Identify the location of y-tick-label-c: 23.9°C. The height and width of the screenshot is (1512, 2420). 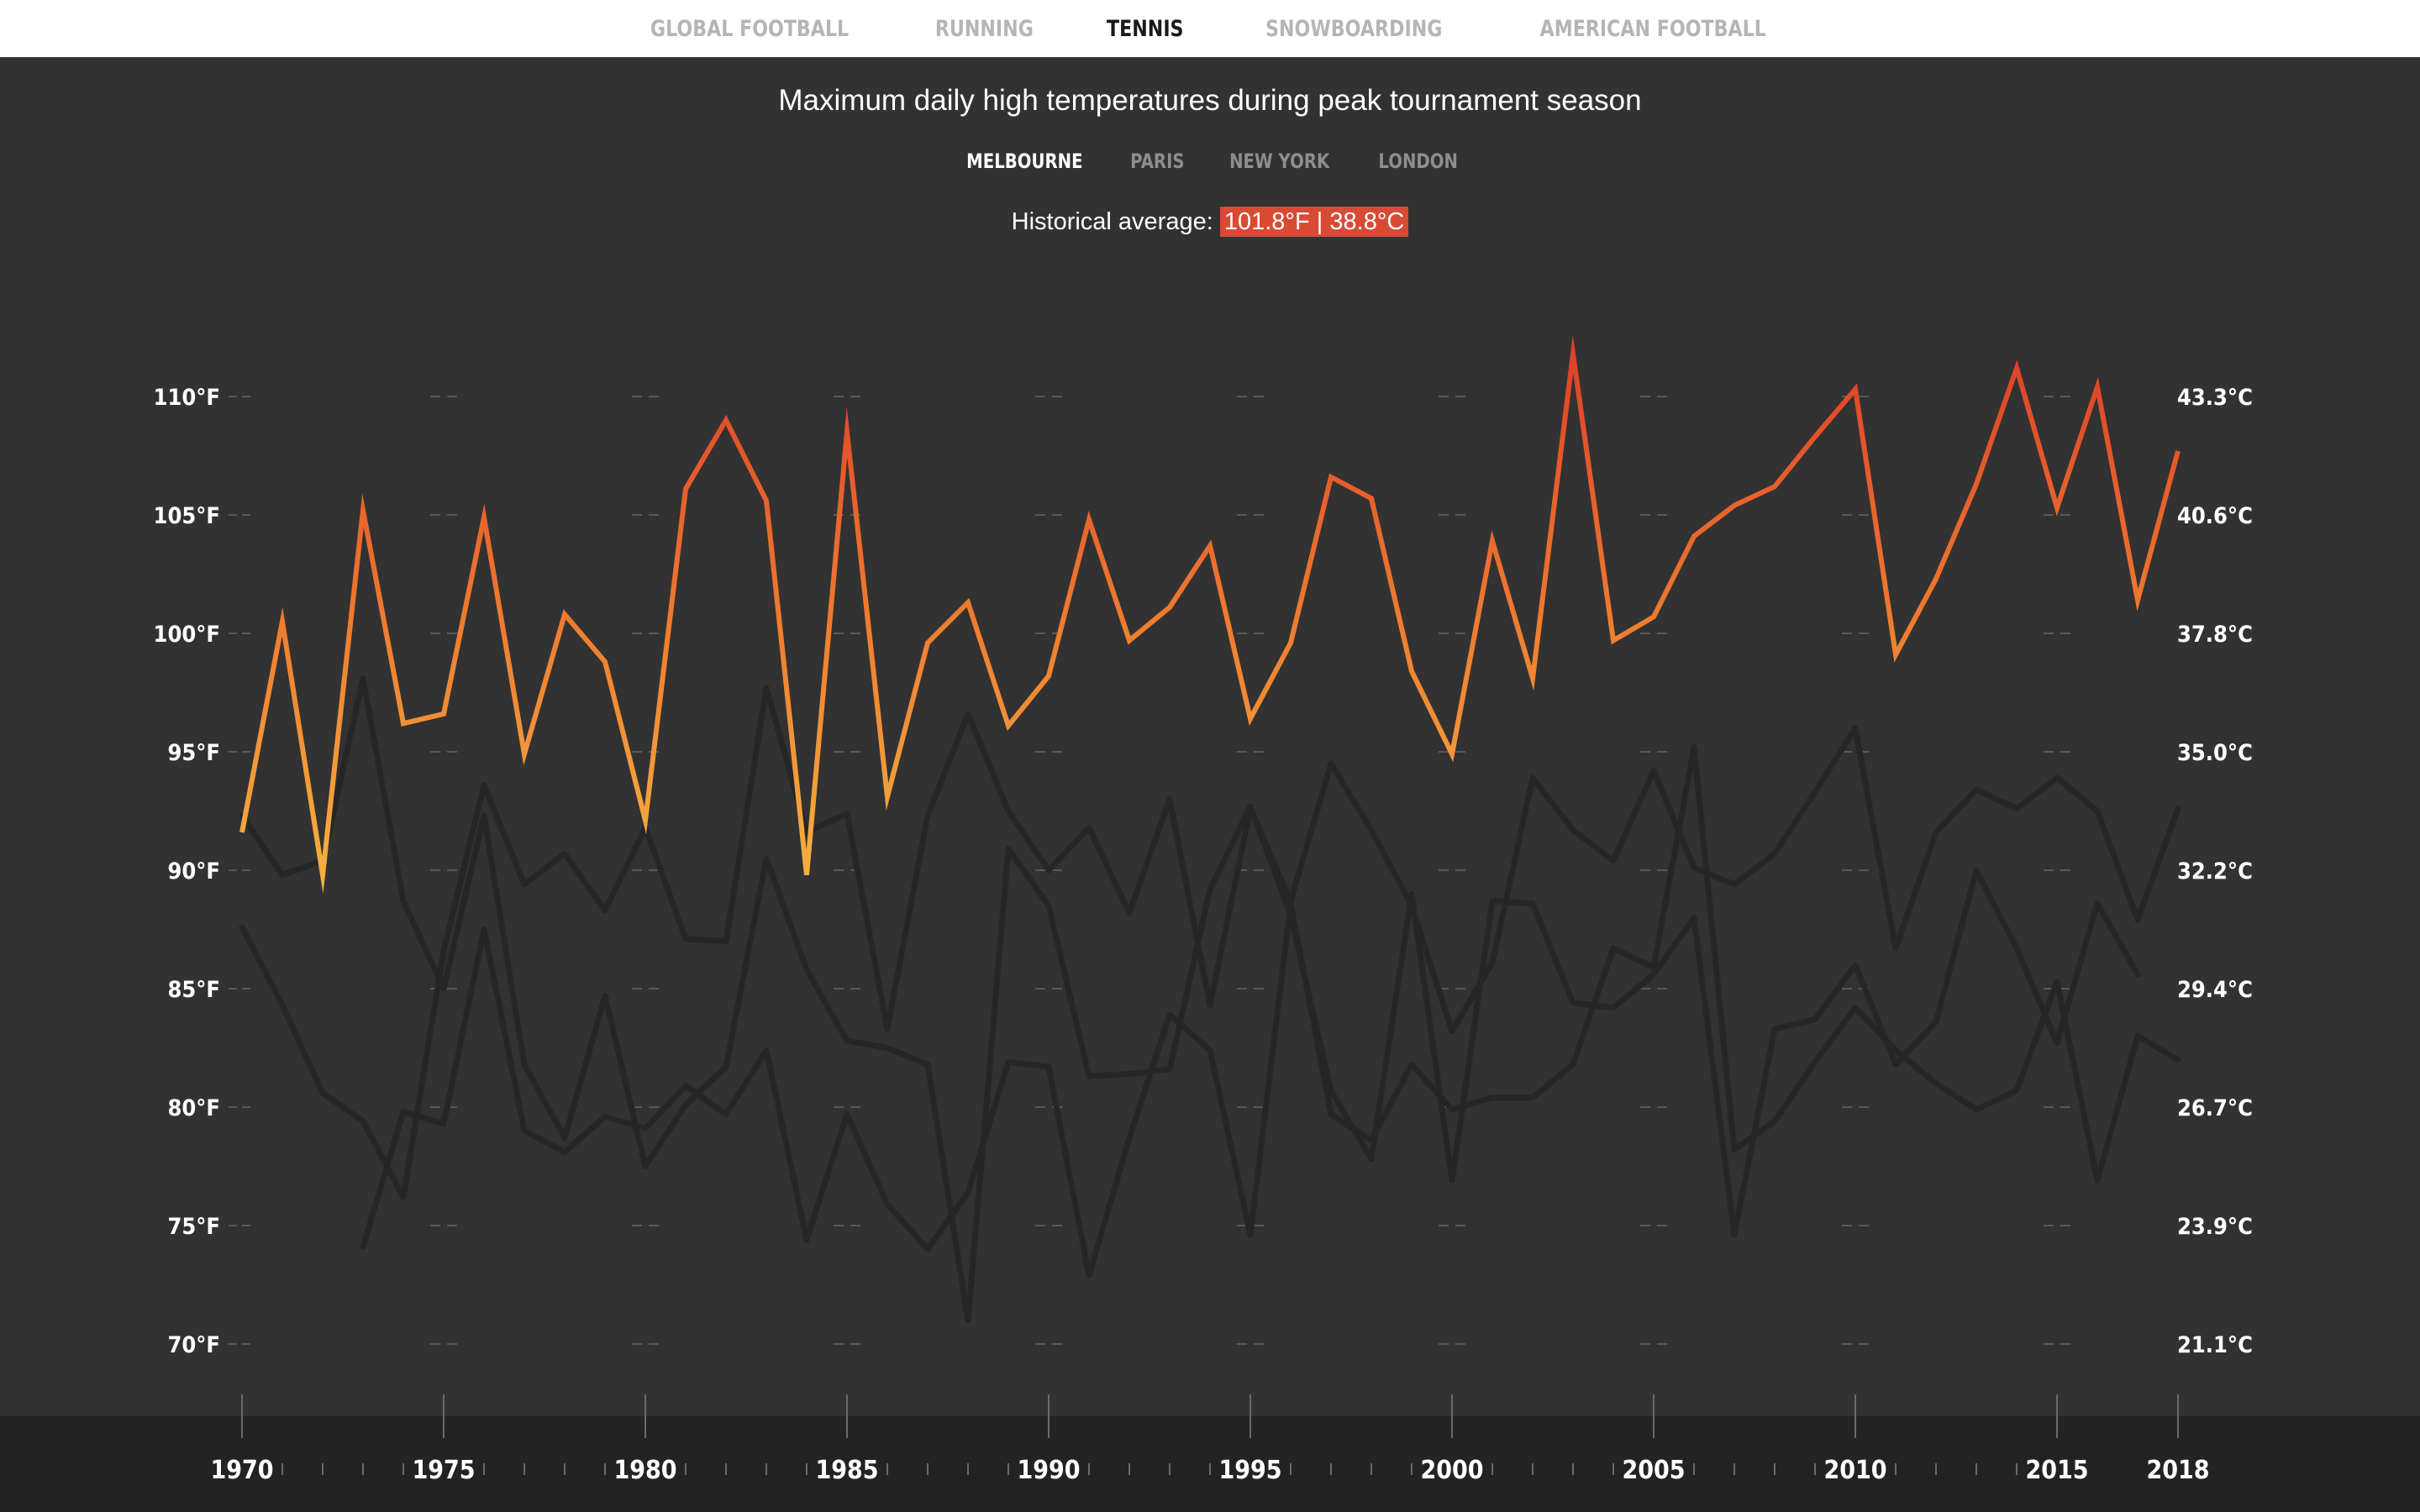
(2215, 1227).